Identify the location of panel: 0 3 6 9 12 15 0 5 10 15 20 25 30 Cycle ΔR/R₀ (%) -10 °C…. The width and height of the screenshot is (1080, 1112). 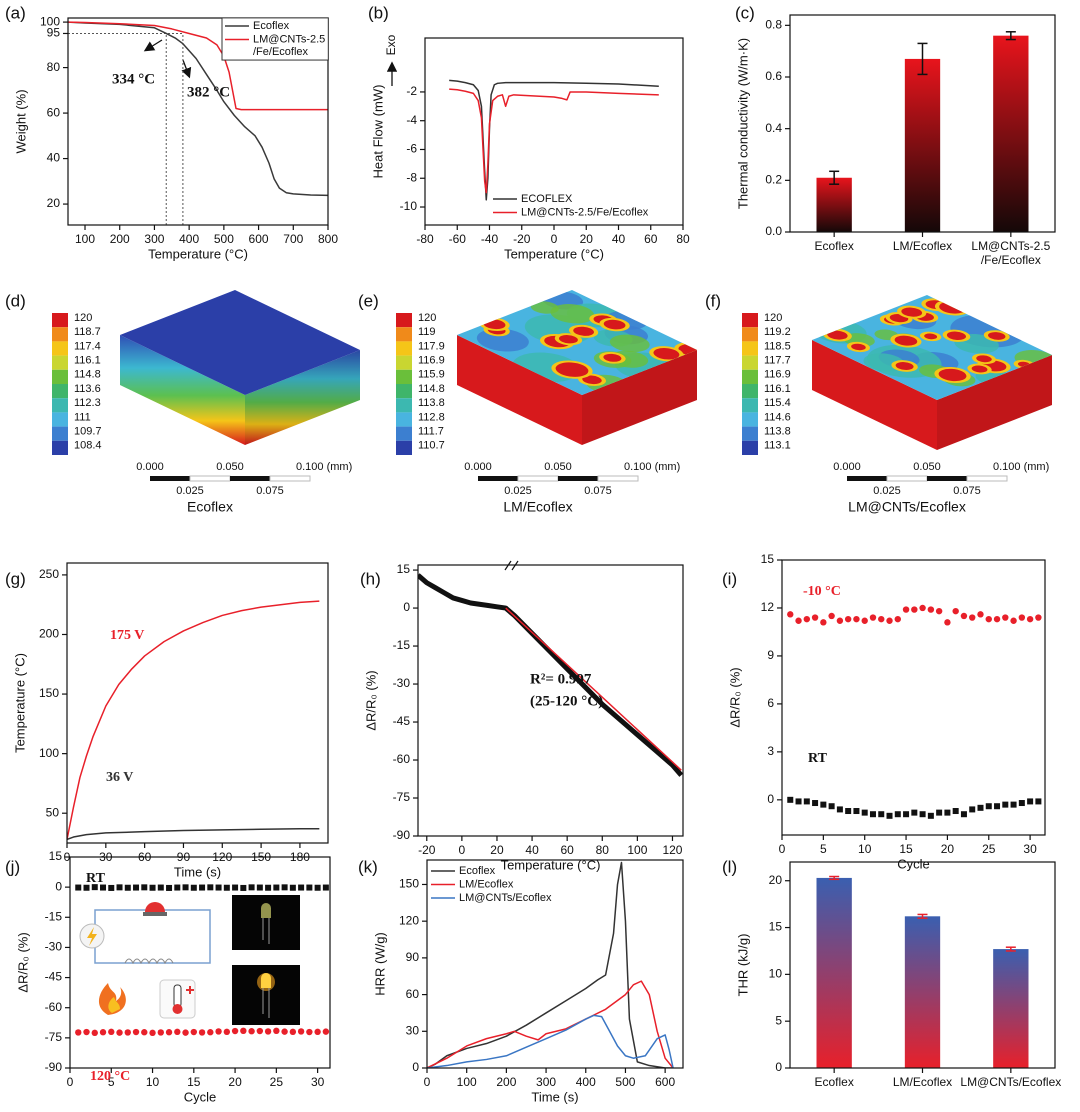
(886, 711).